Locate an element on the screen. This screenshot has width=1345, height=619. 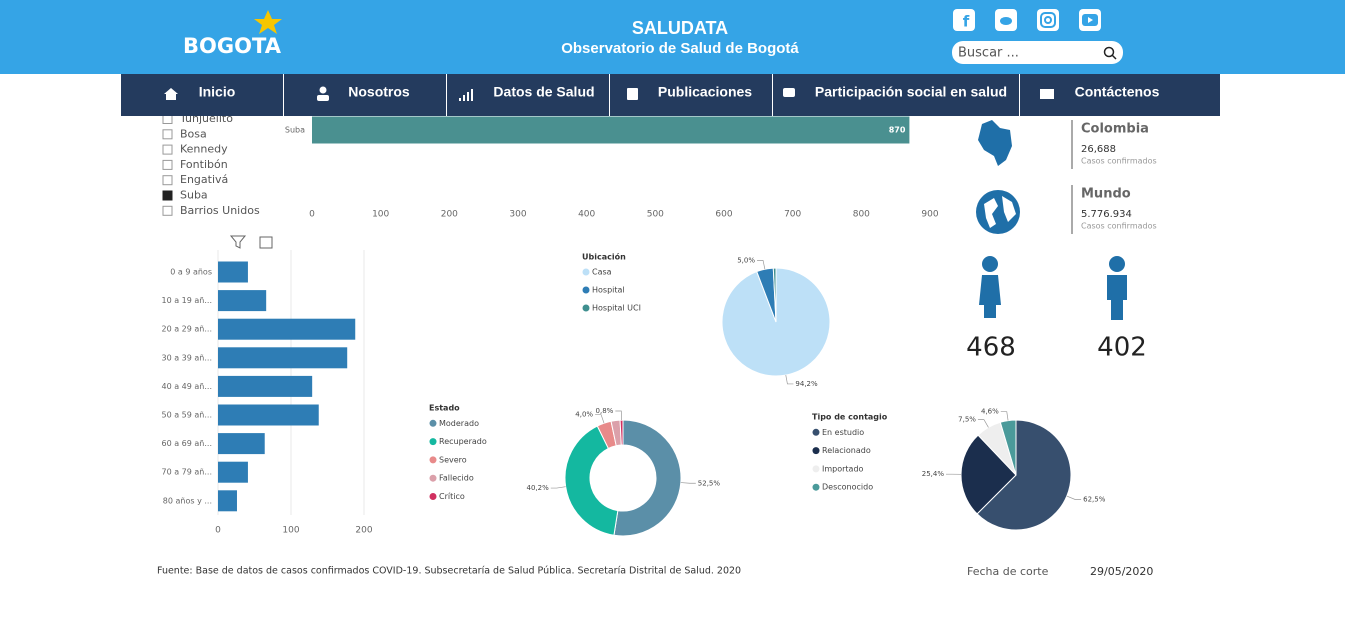
legend-label: Importado is located at coordinates (843, 468).